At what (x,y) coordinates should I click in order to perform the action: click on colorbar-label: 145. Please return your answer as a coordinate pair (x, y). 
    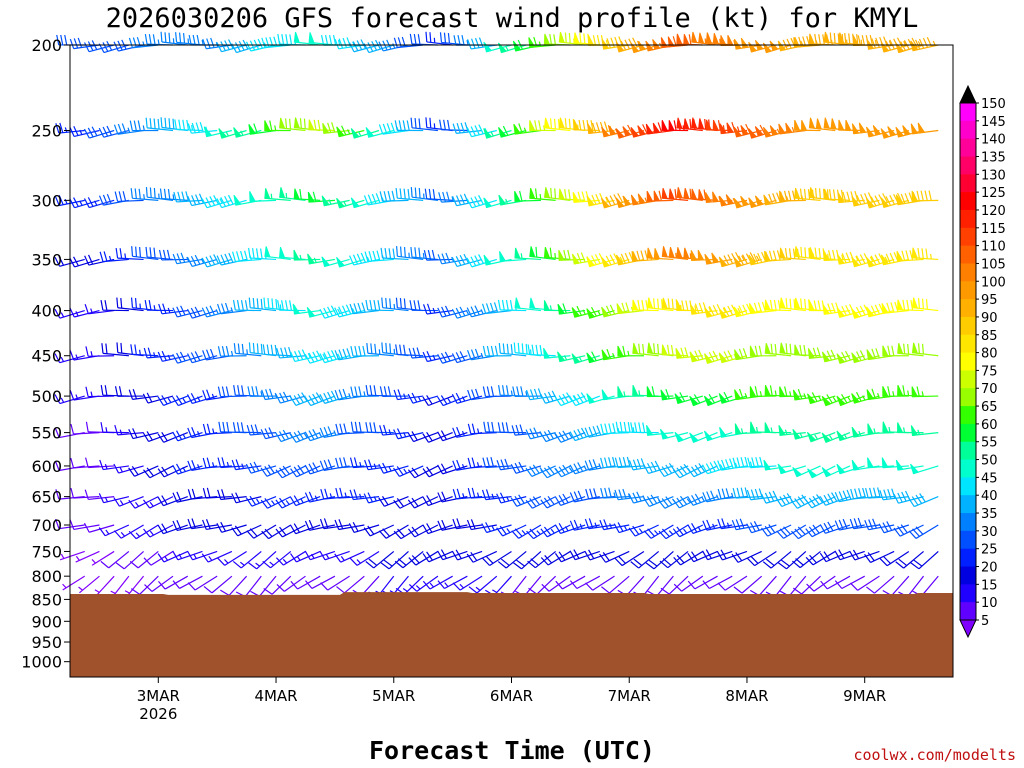
    Looking at the image, I should click on (993, 122).